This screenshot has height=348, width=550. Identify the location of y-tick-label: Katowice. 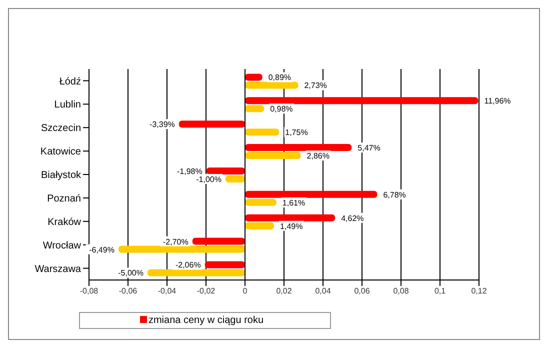
(61, 152).